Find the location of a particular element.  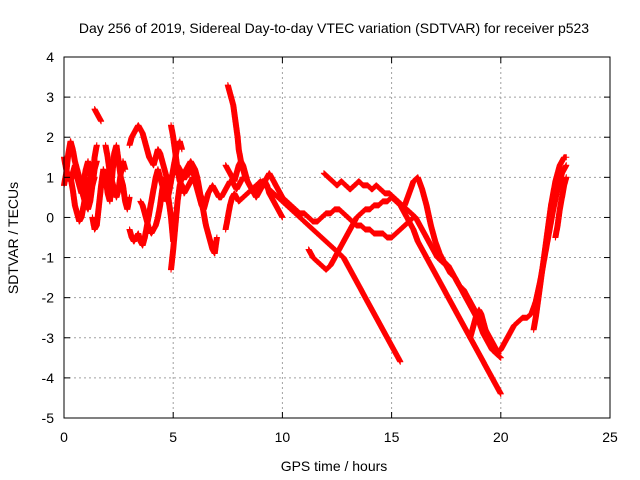

x-tick-label: 0 is located at coordinates (64, 437).